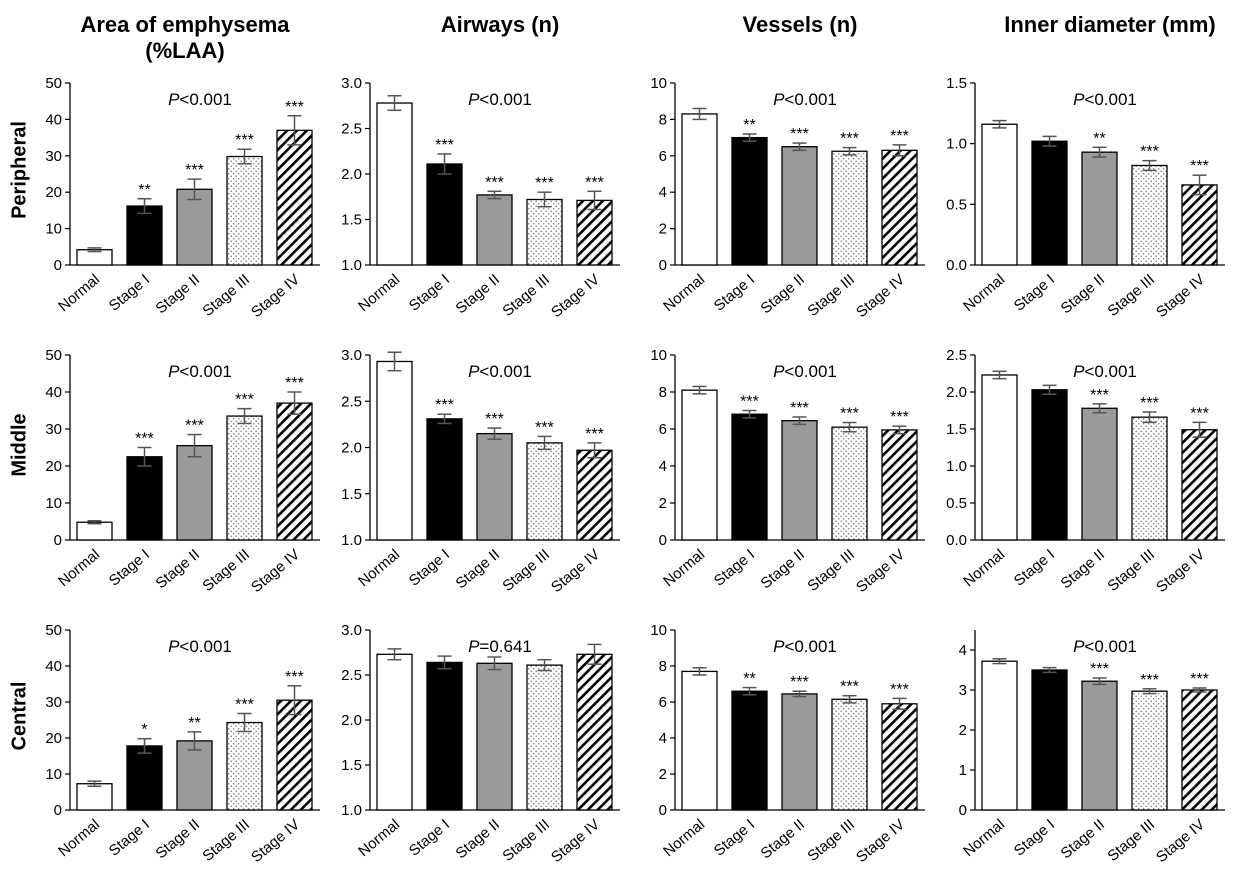 This screenshot has width=1239, height=869. Describe the element at coordinates (963, 770) in the screenshot. I see `y-tick-label: 1` at that location.